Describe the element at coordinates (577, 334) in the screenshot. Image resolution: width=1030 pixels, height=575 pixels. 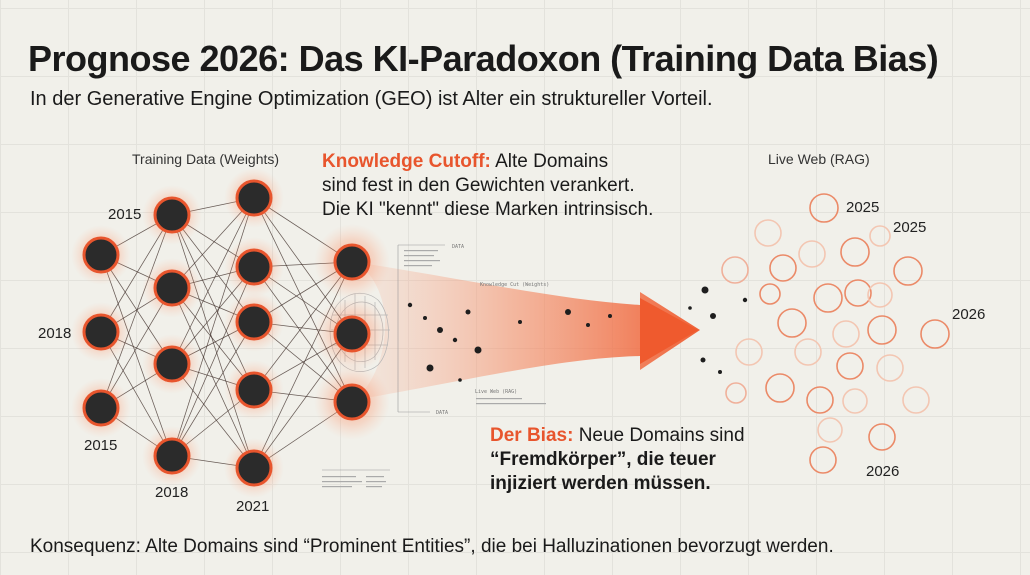
I see `data-particles` at that location.